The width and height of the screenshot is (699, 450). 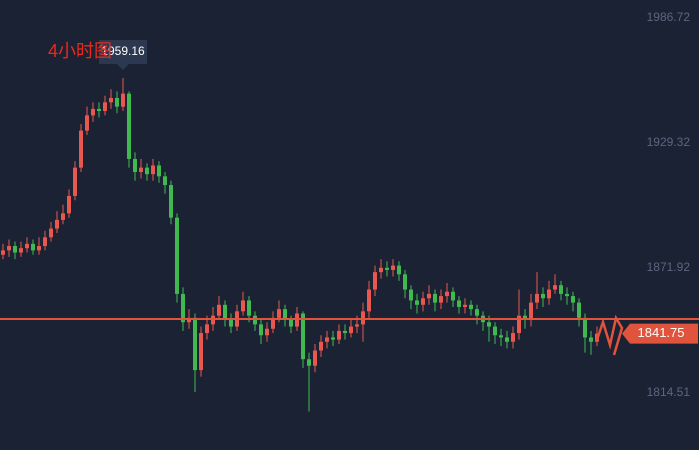 What do you see at coordinates (669, 17) in the screenshot?
I see `y-tick-label: 1986.72` at bounding box center [669, 17].